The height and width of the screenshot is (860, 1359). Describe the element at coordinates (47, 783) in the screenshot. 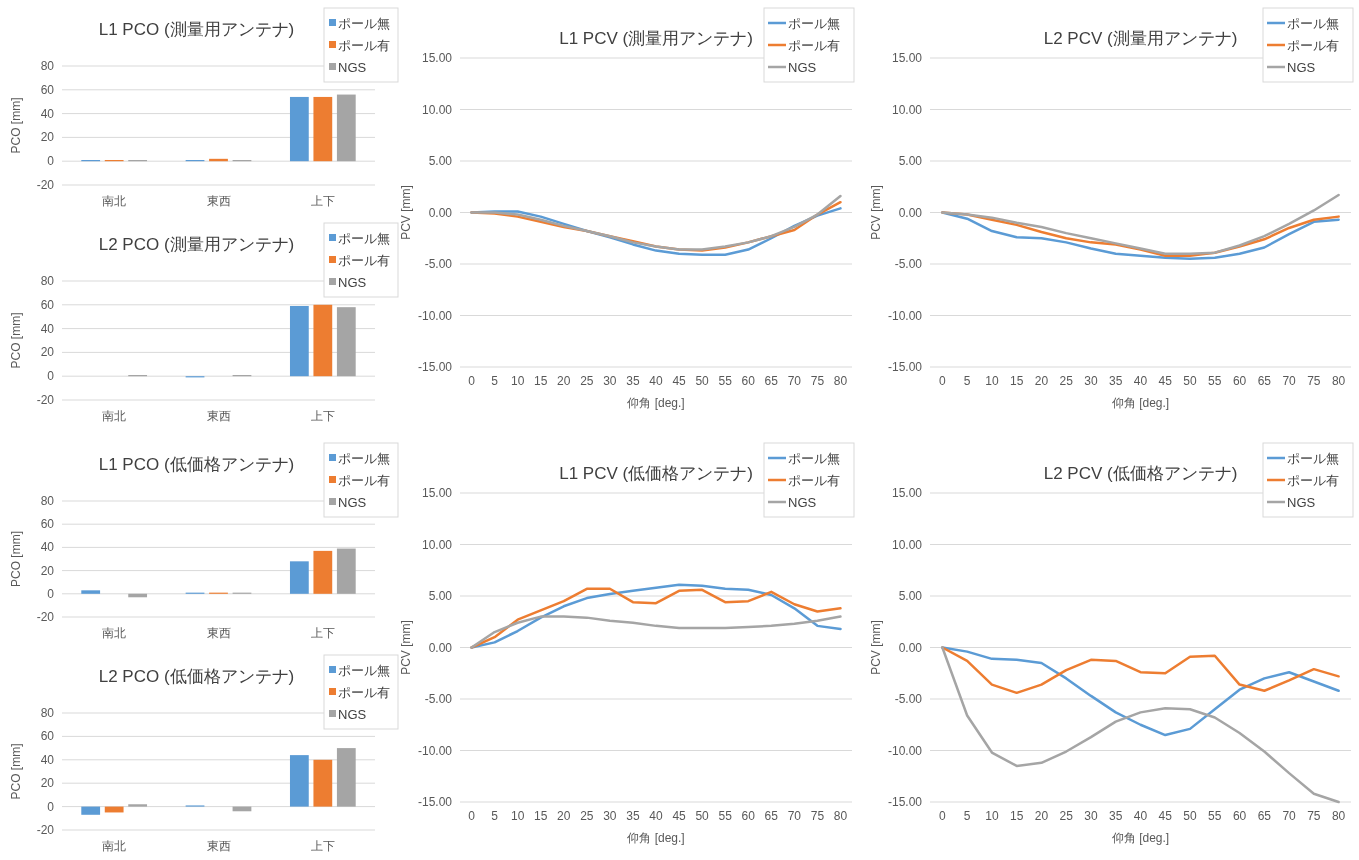

I see `y-tick-label: 20` at that location.